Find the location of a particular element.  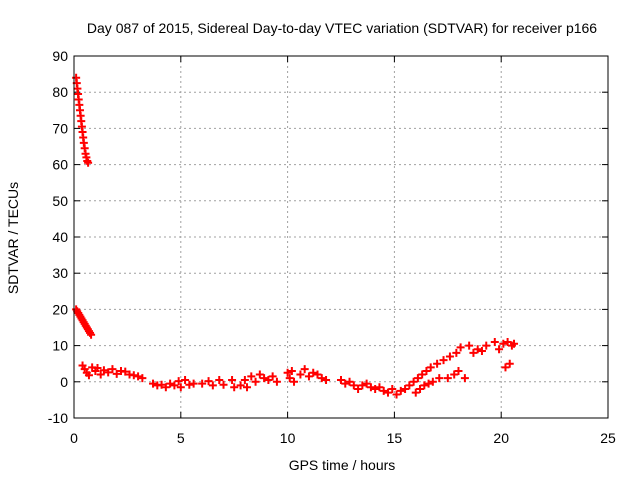

y-tick-label: 90 is located at coordinates (60, 56).